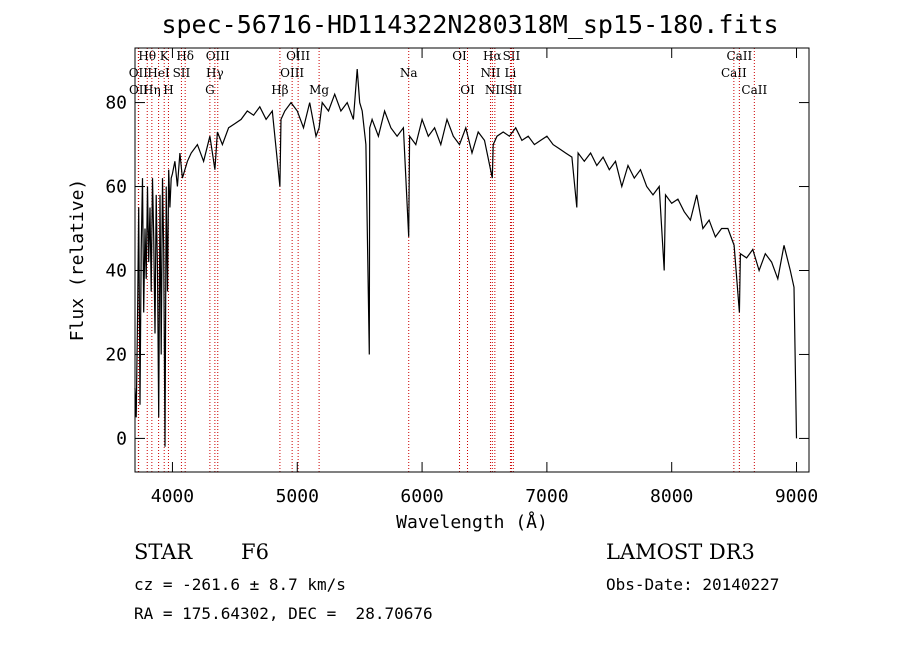 The height and width of the screenshot is (649, 900). What do you see at coordinates (116, 270) in the screenshot?
I see `y-tick-label-2: 40` at bounding box center [116, 270].